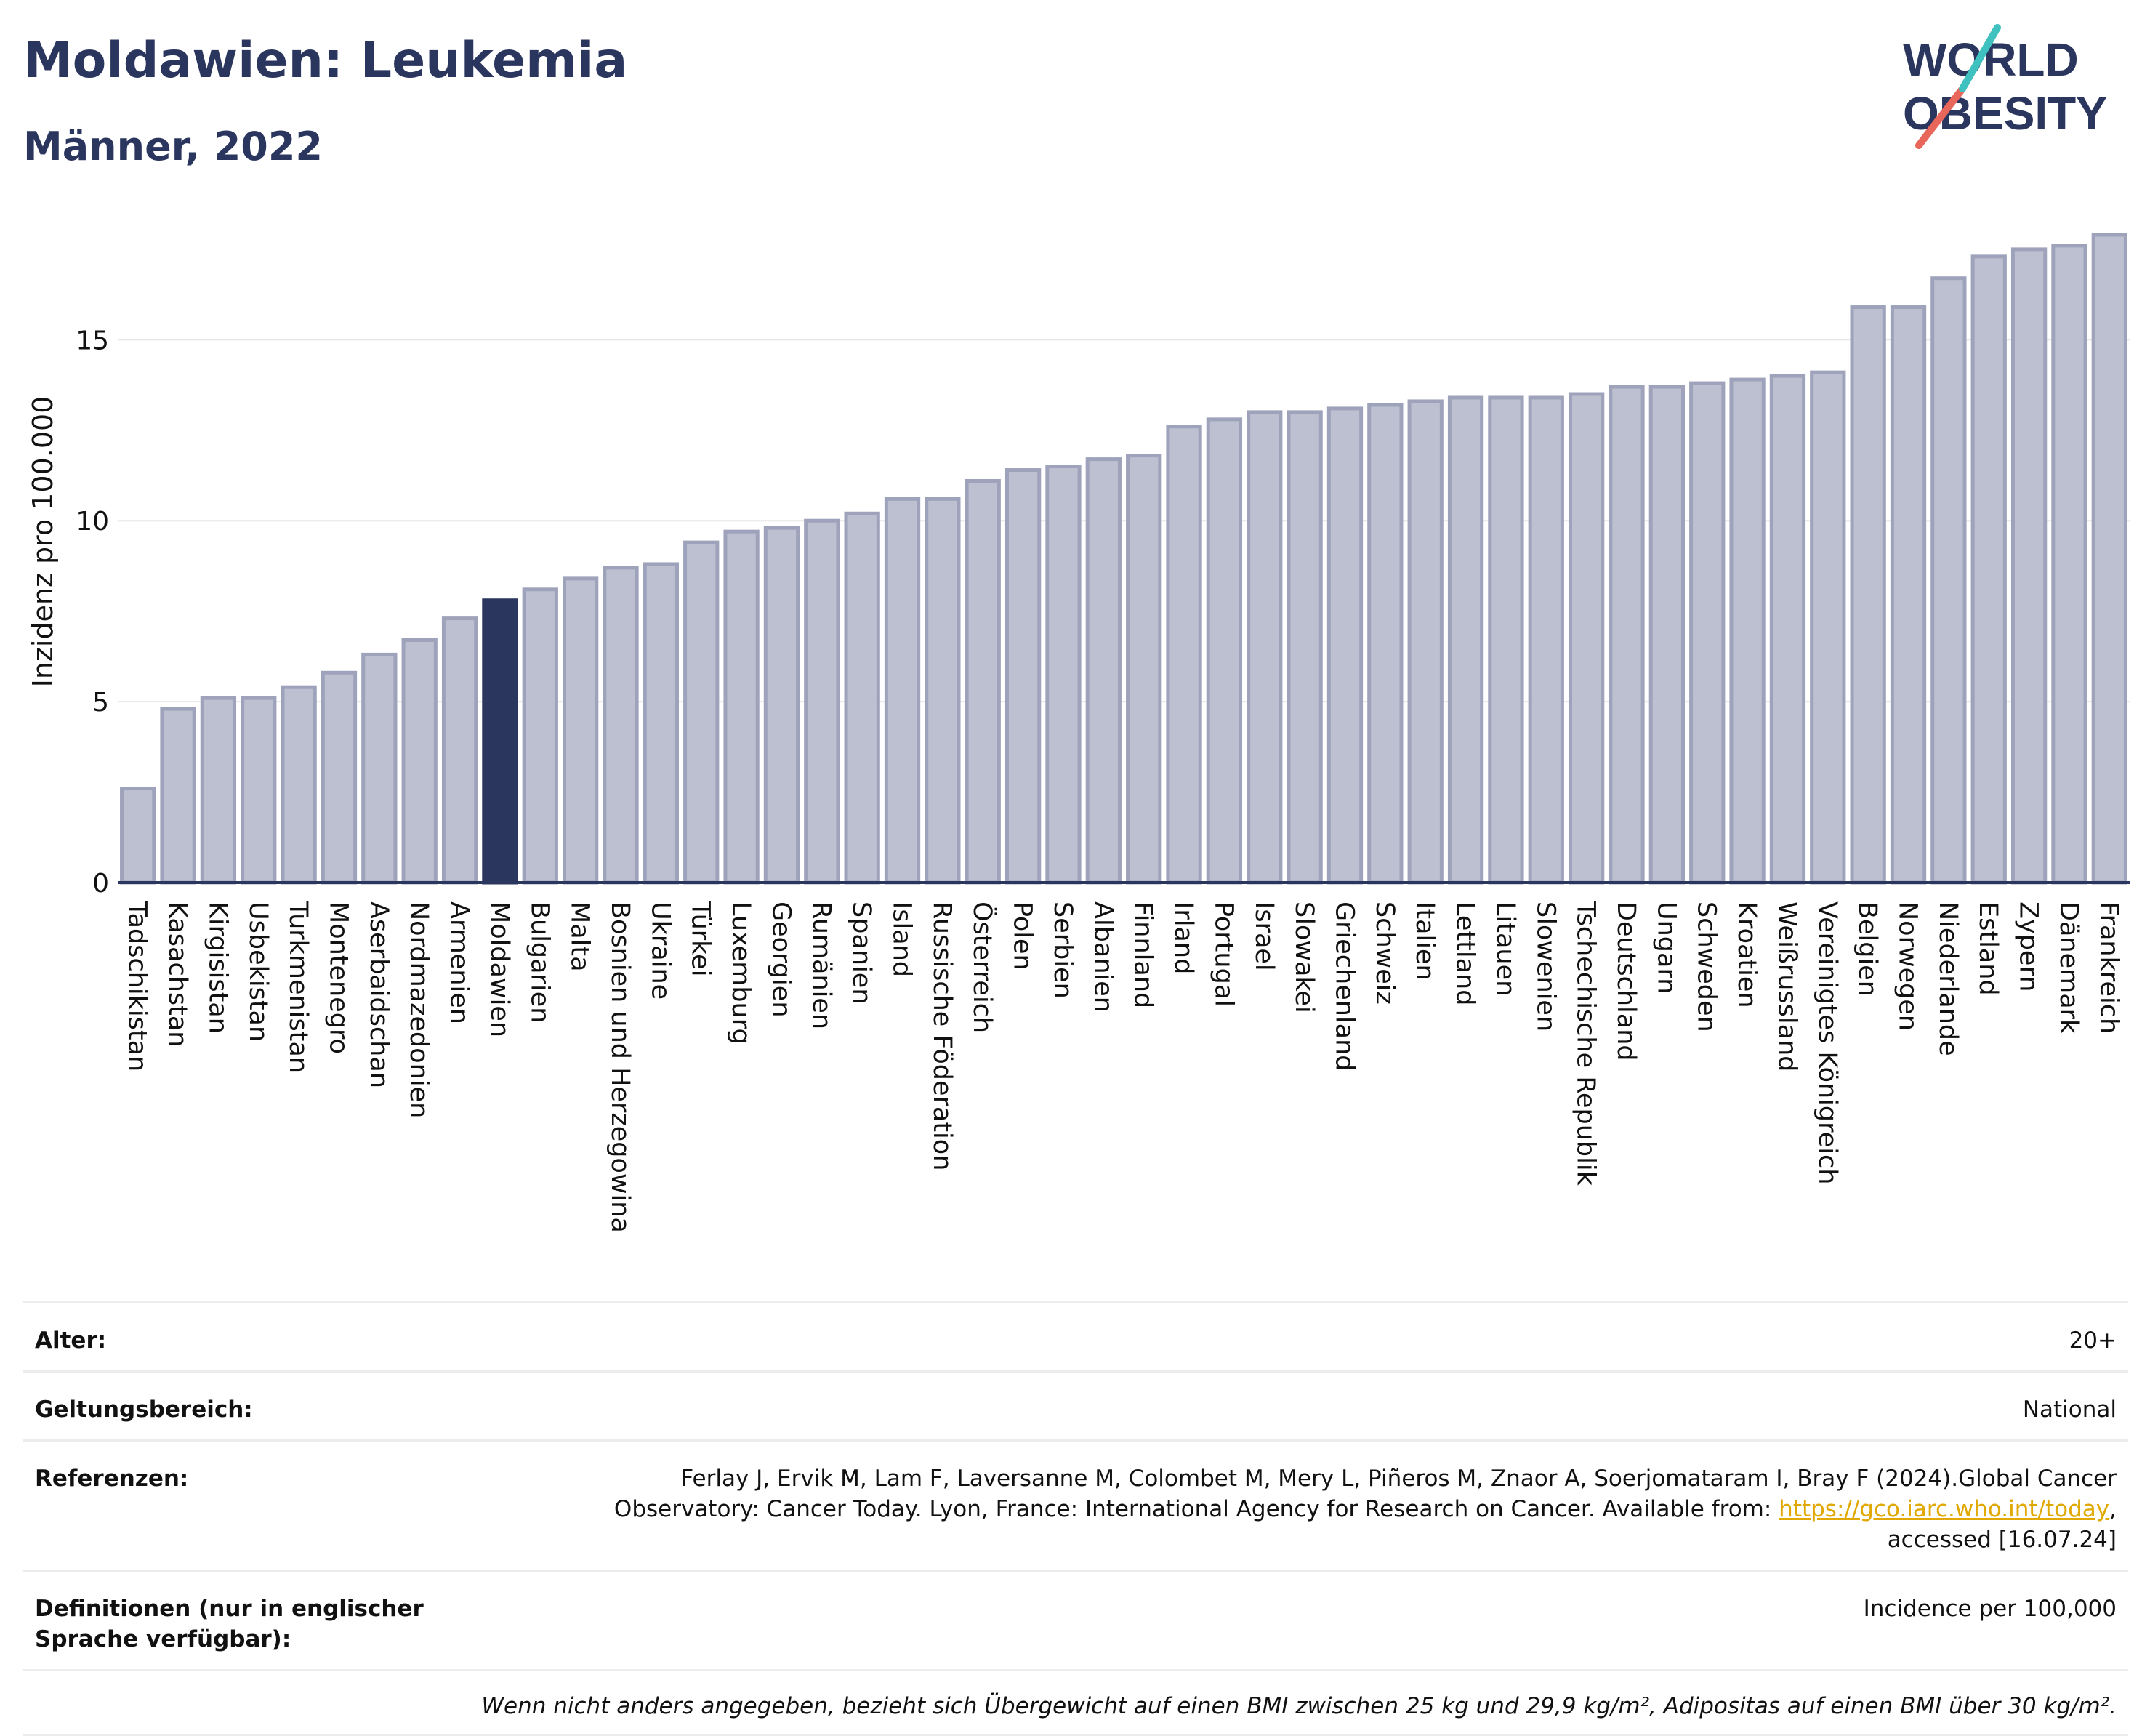  I want to click on bar-malta, so click(580, 730).